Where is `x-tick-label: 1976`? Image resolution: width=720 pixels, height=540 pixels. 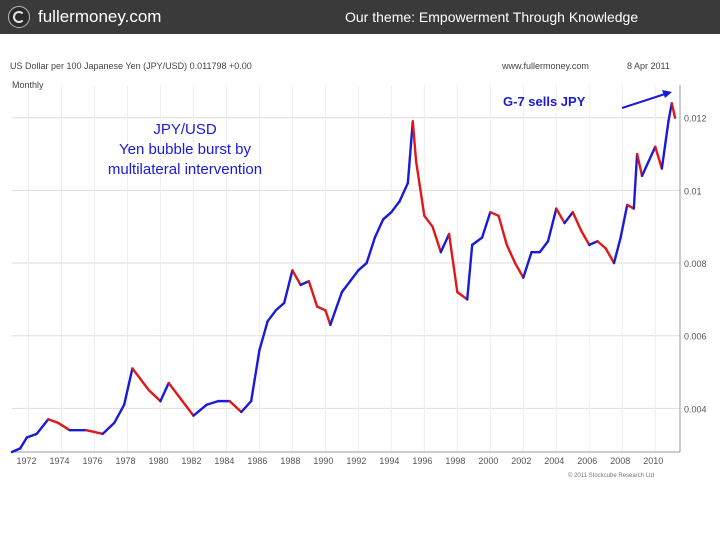 x-tick-label: 1976 is located at coordinates (92, 461).